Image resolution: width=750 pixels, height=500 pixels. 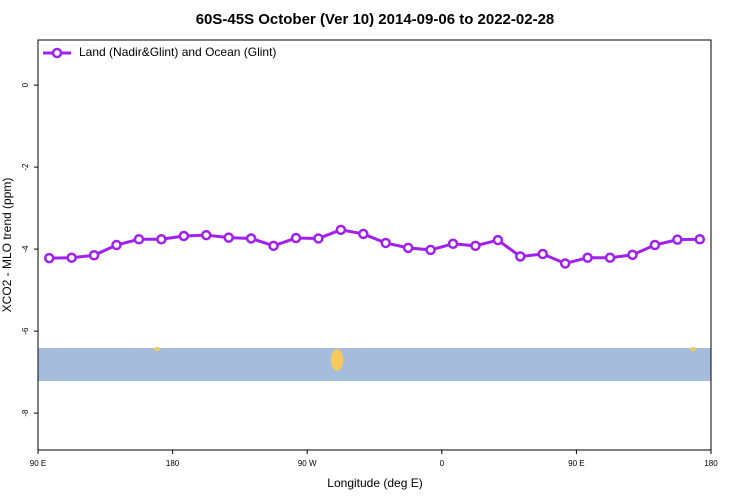 I want to click on y-tick-label: -8, so click(x=25, y=413).